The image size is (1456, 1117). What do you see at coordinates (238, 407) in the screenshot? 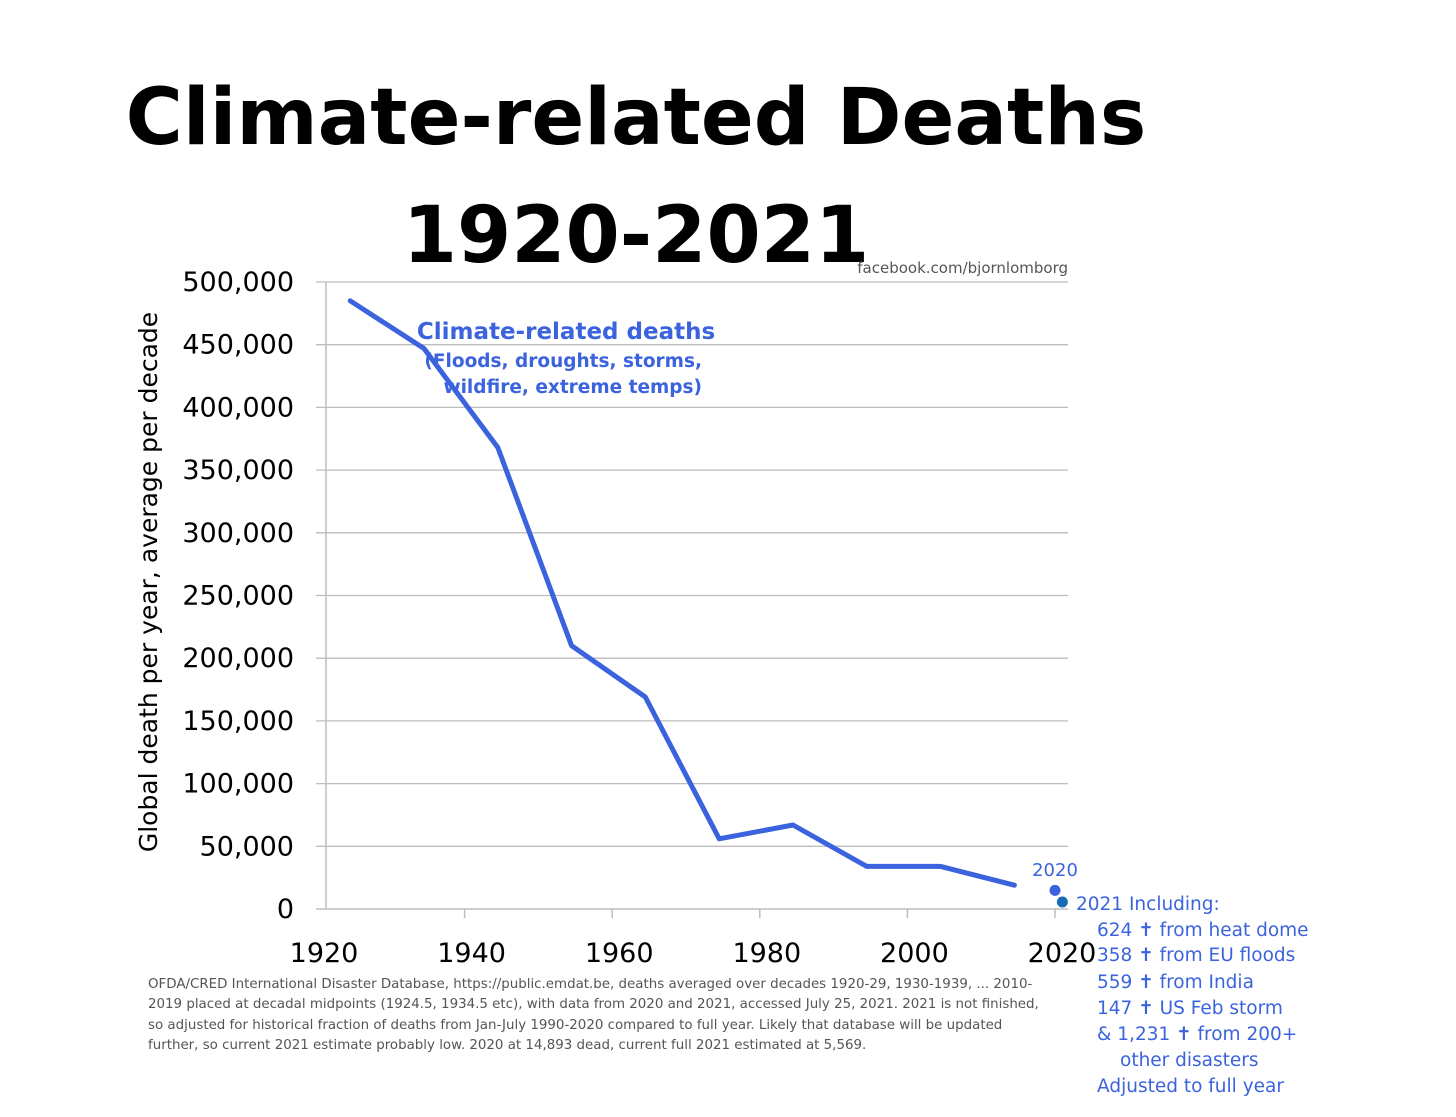
I see `y-tick-label: 400,000` at bounding box center [238, 407].